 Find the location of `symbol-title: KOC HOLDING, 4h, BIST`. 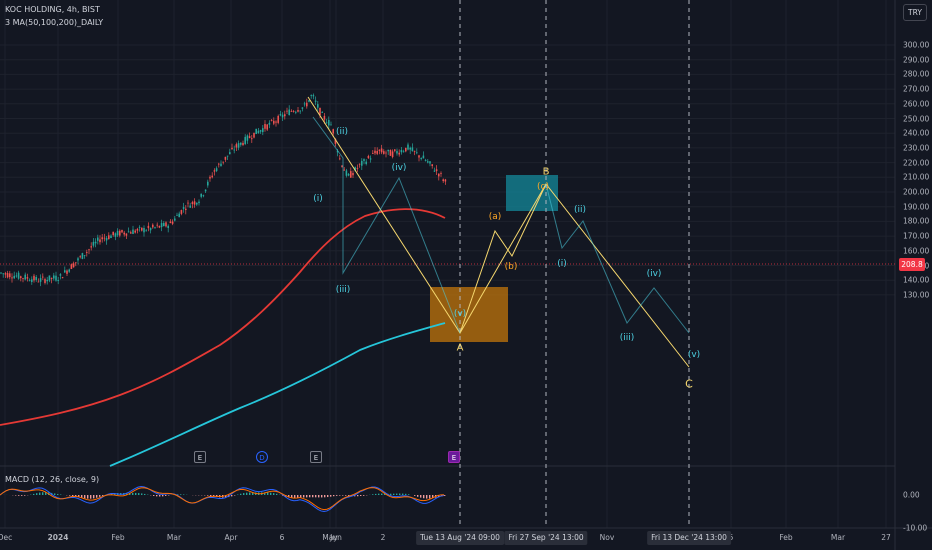

symbol-title: KOC HOLDING, 4h, BIST is located at coordinates (52, 9).